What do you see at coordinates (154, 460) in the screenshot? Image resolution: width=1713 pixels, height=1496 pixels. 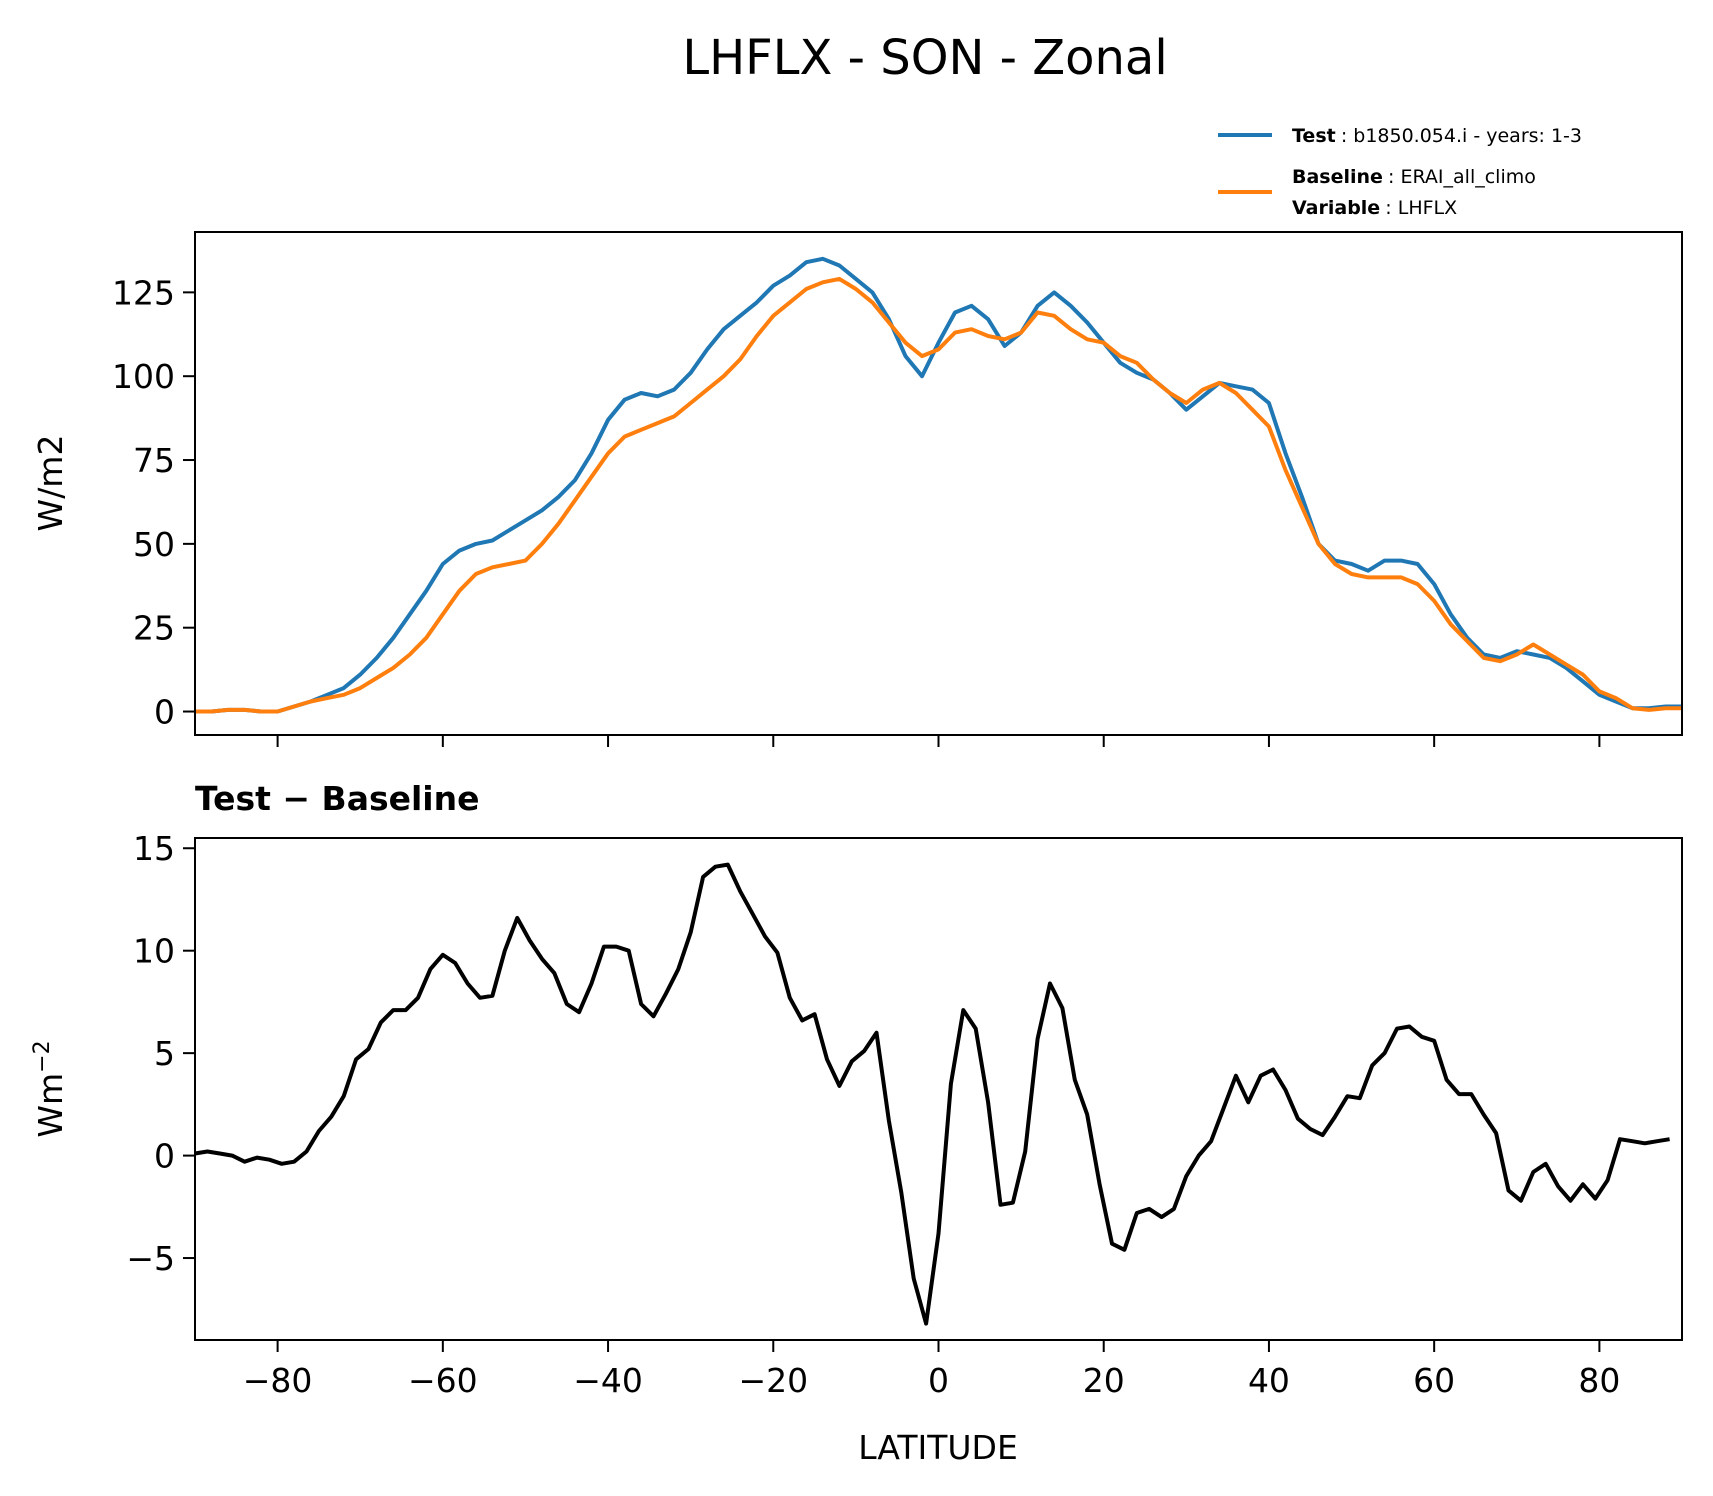 I see `top-ytick-label: 75` at bounding box center [154, 460].